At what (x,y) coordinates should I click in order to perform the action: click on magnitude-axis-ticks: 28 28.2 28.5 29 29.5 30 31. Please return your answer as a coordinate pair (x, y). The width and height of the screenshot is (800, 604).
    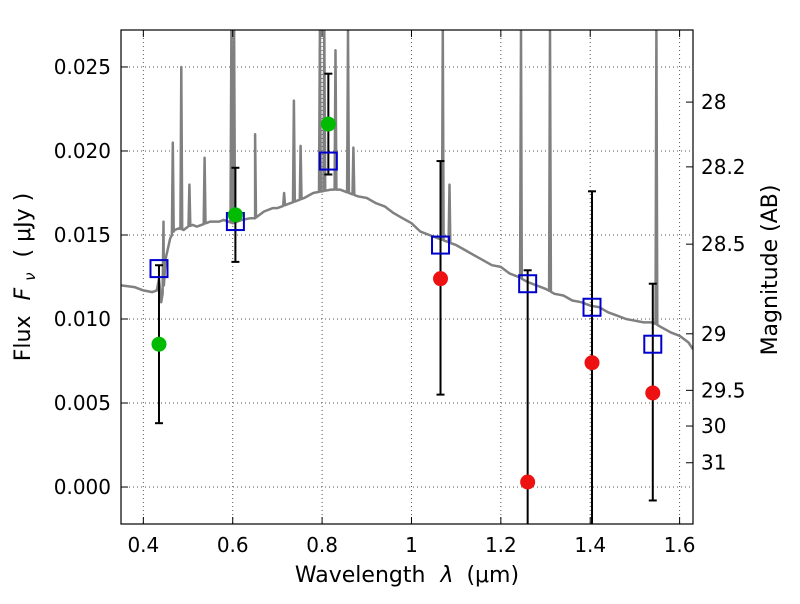
    Looking at the image, I should click on (716, 282).